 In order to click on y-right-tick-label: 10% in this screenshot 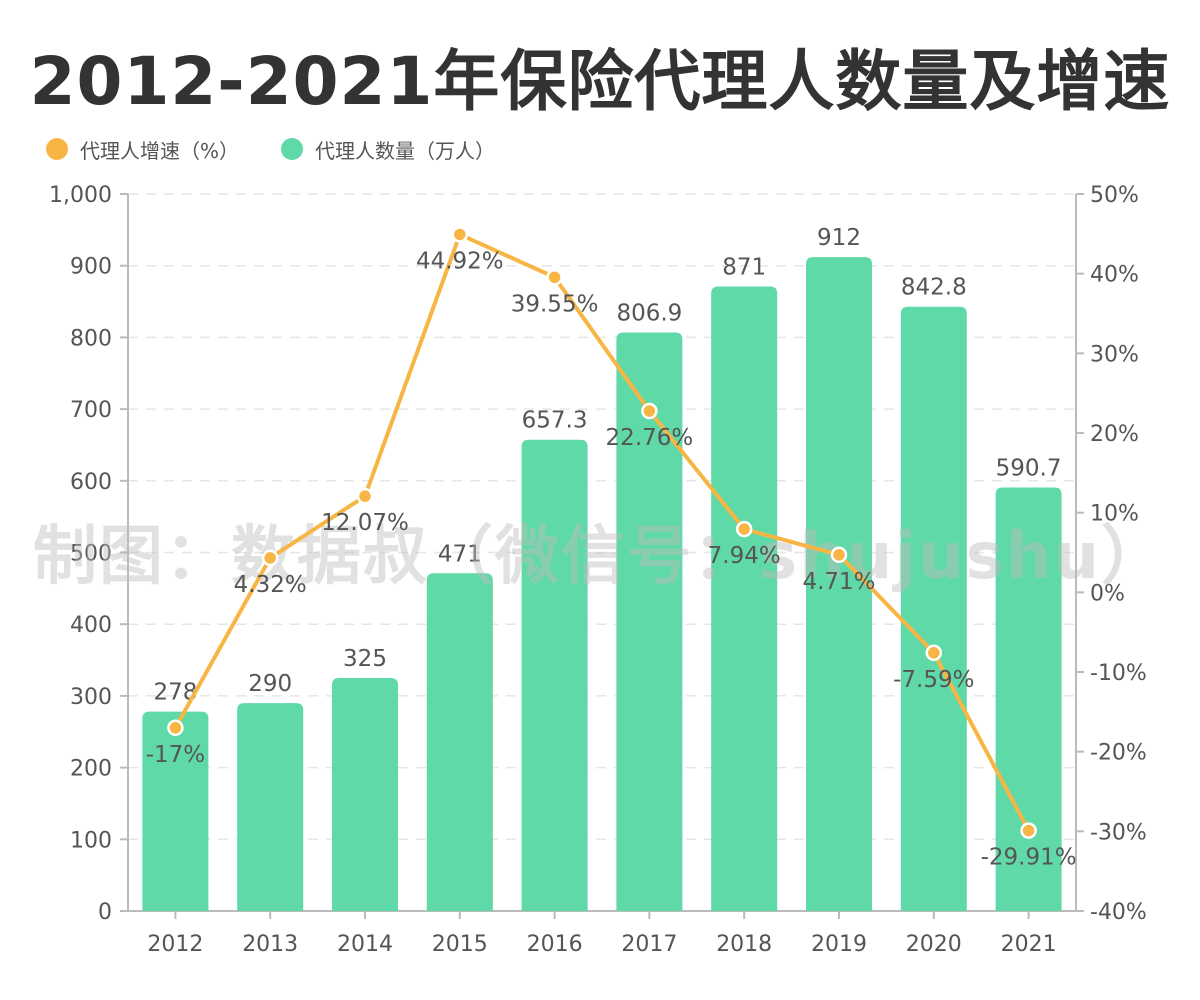, I will do `click(1114, 514)`.